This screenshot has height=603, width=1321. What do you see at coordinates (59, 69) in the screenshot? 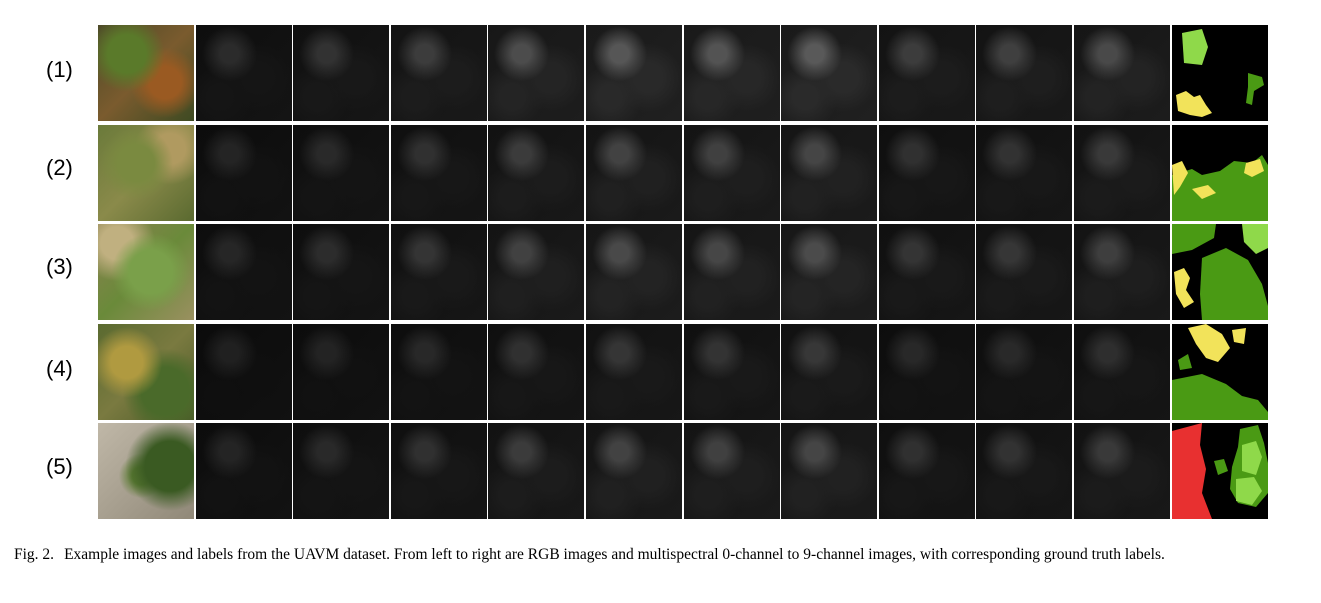
I see `row-label-1: (1)` at bounding box center [59, 69].